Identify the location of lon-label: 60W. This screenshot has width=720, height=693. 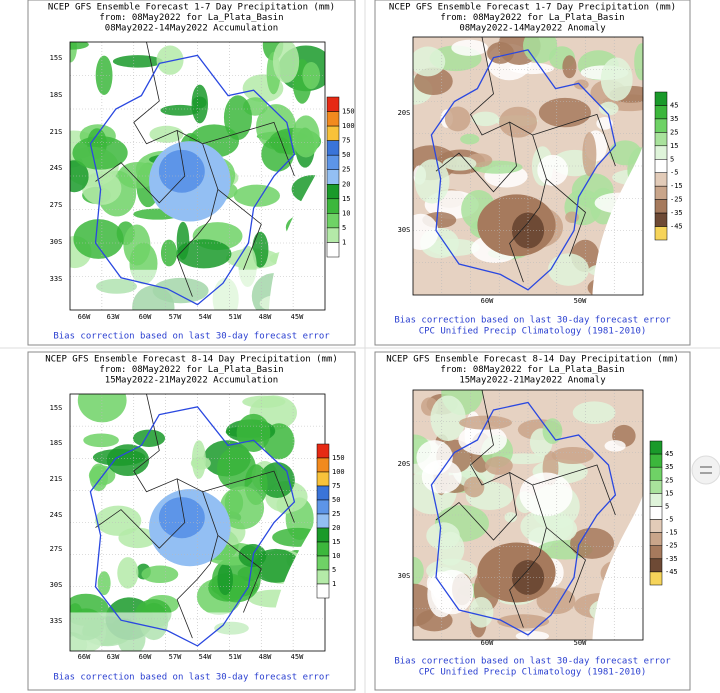
(487, 643).